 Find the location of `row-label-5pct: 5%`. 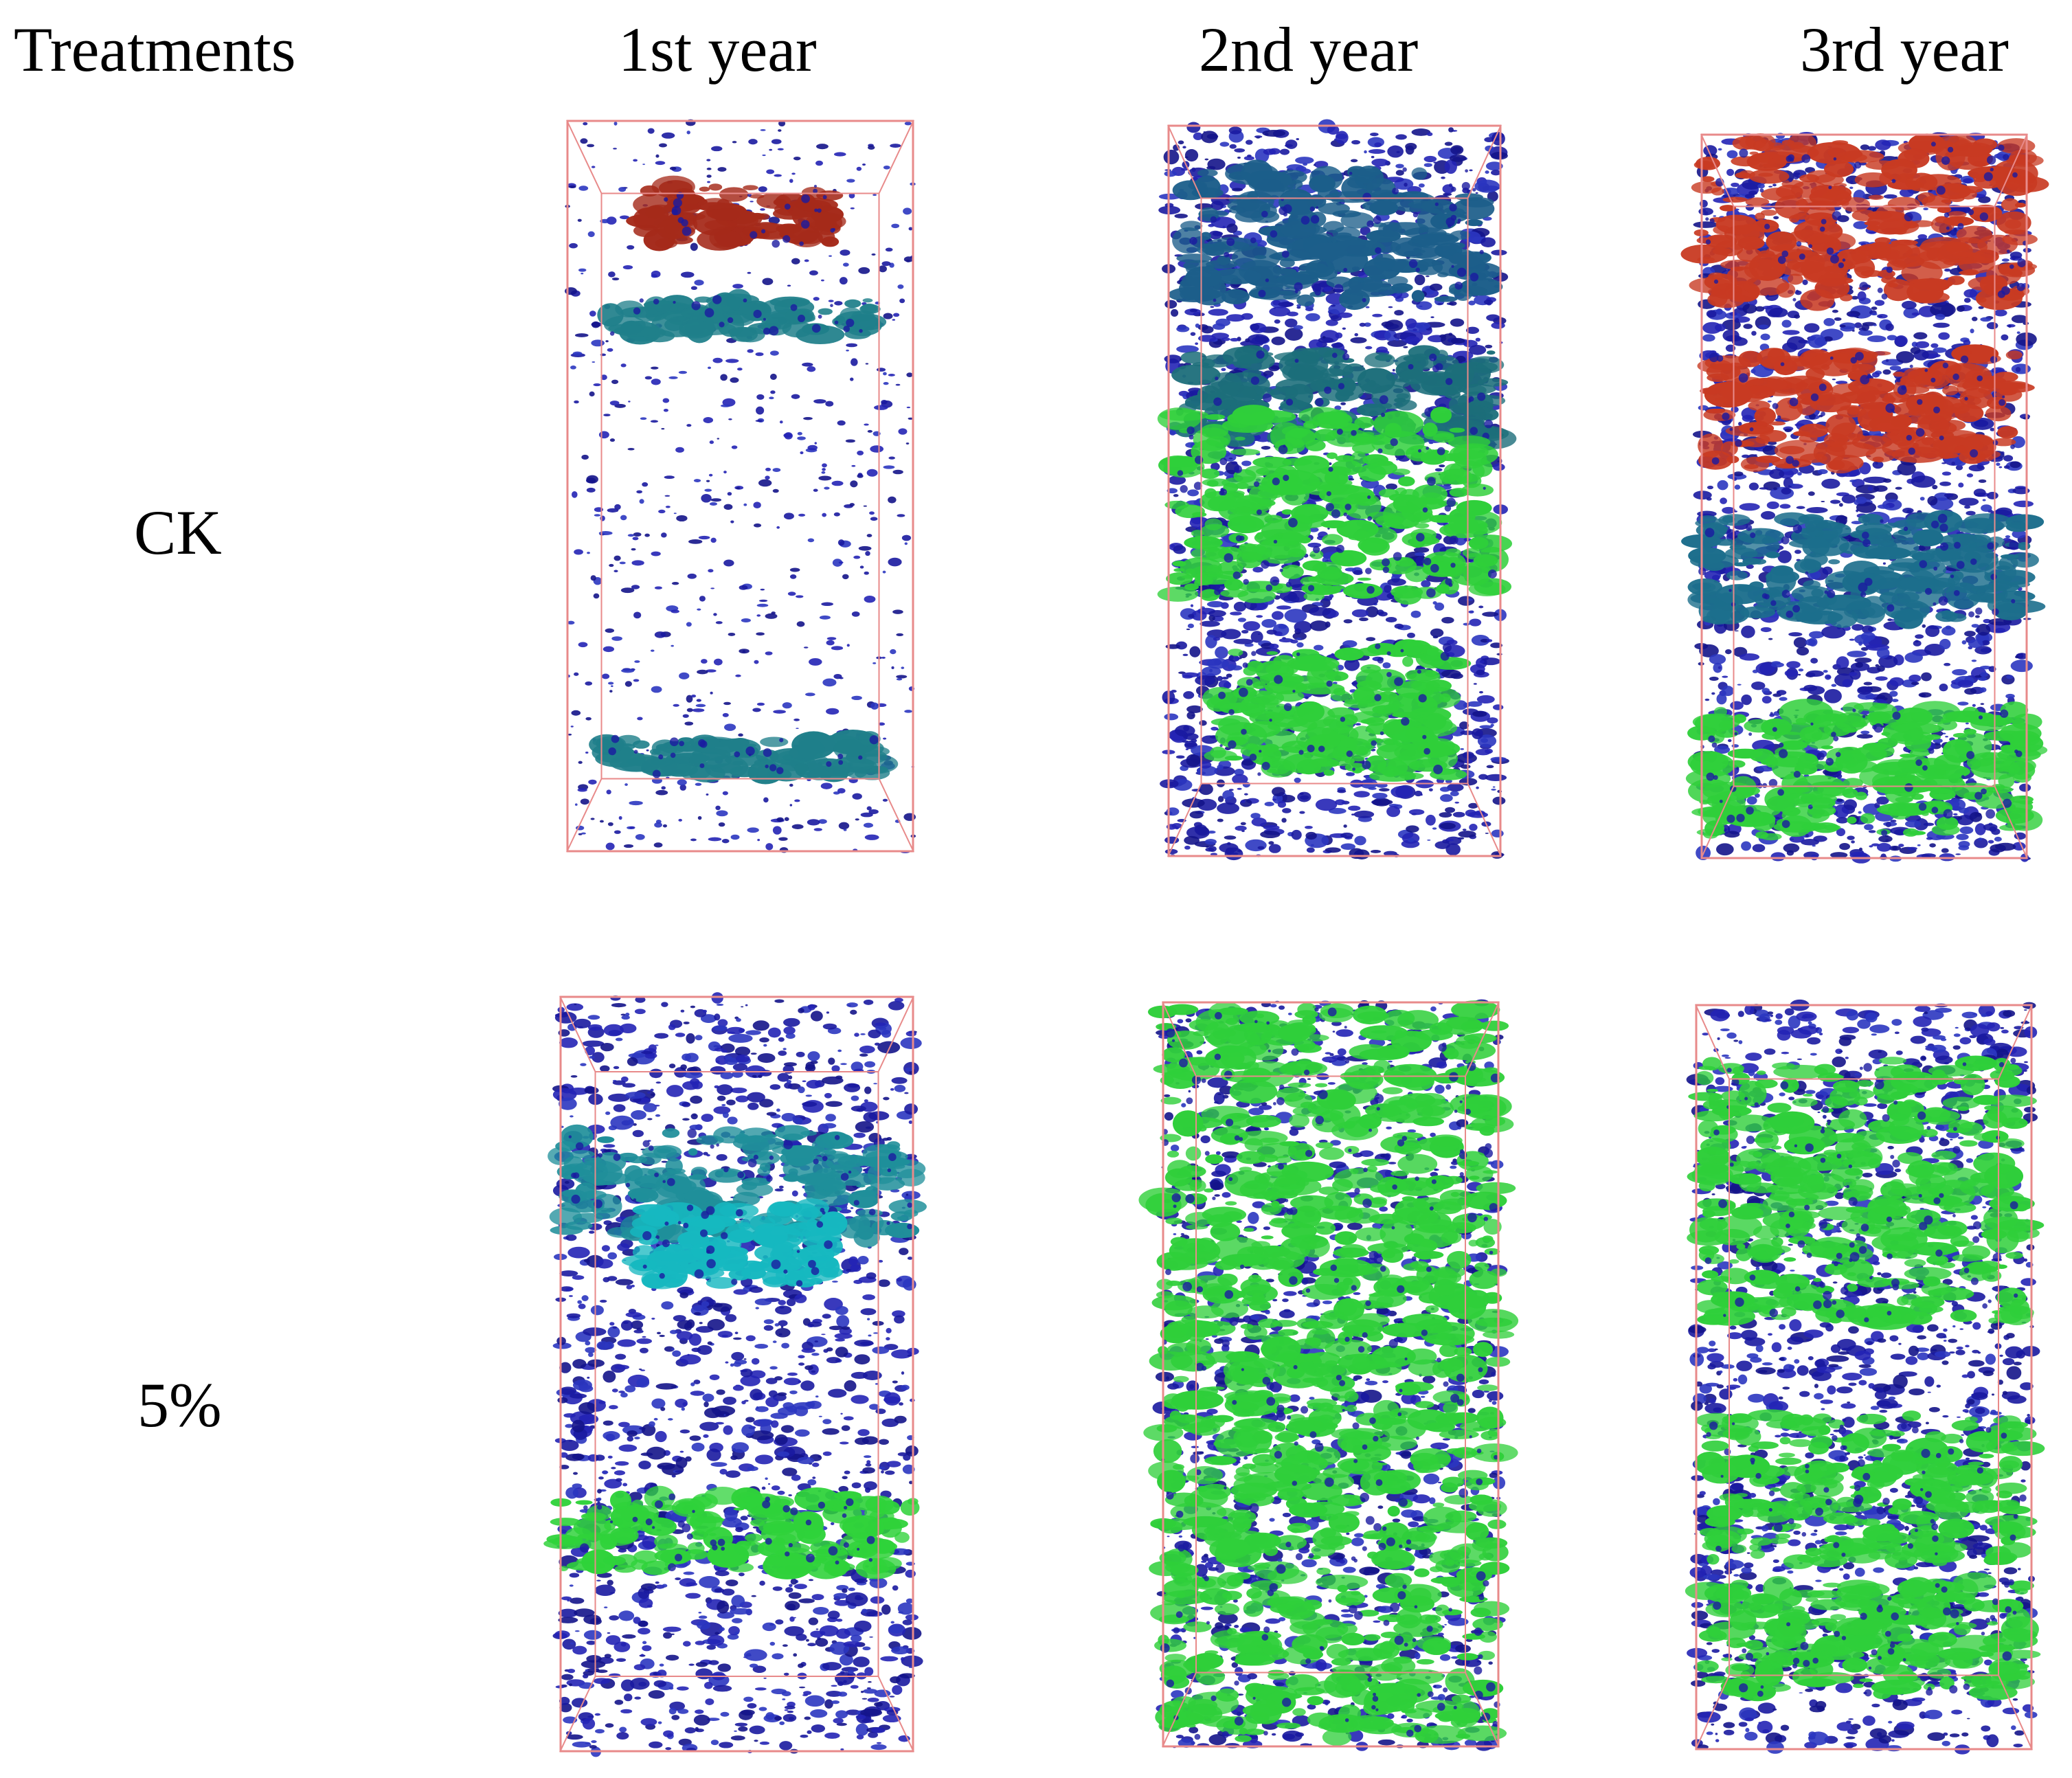

row-label-5pct: 5% is located at coordinates (179, 1405).